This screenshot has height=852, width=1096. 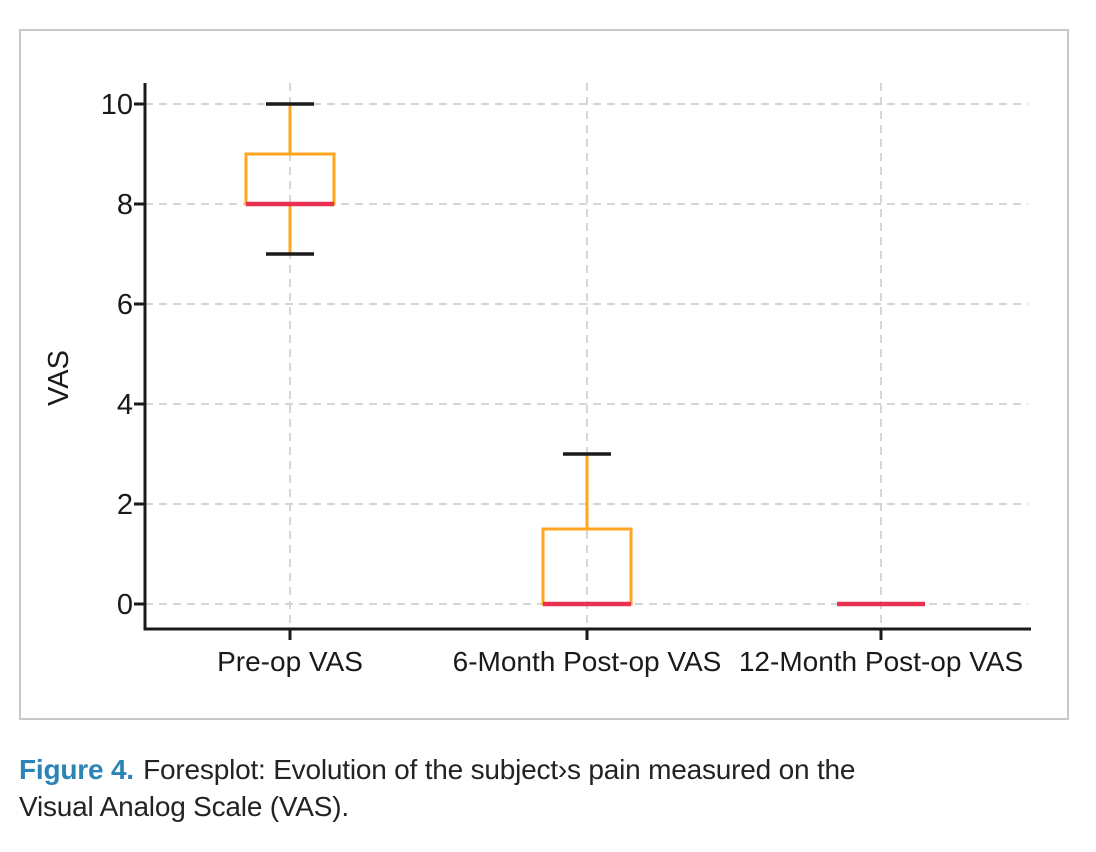 What do you see at coordinates (125, 205) in the screenshot?
I see `y-tick-label: 8` at bounding box center [125, 205].